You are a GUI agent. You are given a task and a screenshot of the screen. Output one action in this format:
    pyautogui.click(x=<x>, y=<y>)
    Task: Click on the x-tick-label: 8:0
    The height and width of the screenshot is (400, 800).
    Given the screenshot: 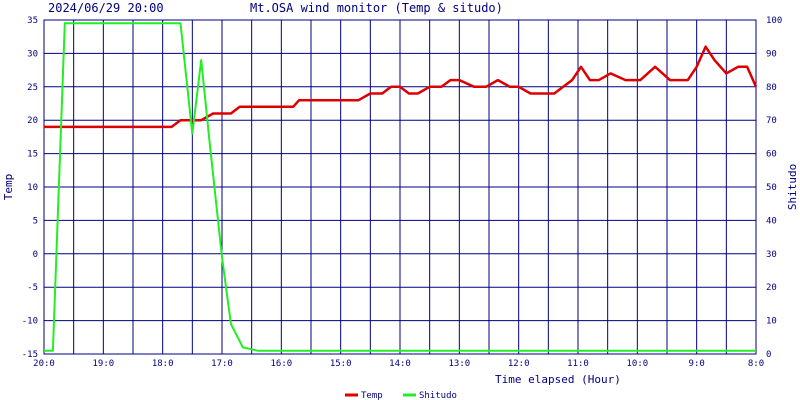 What is the action you would take?
    pyautogui.click(x=756, y=364)
    